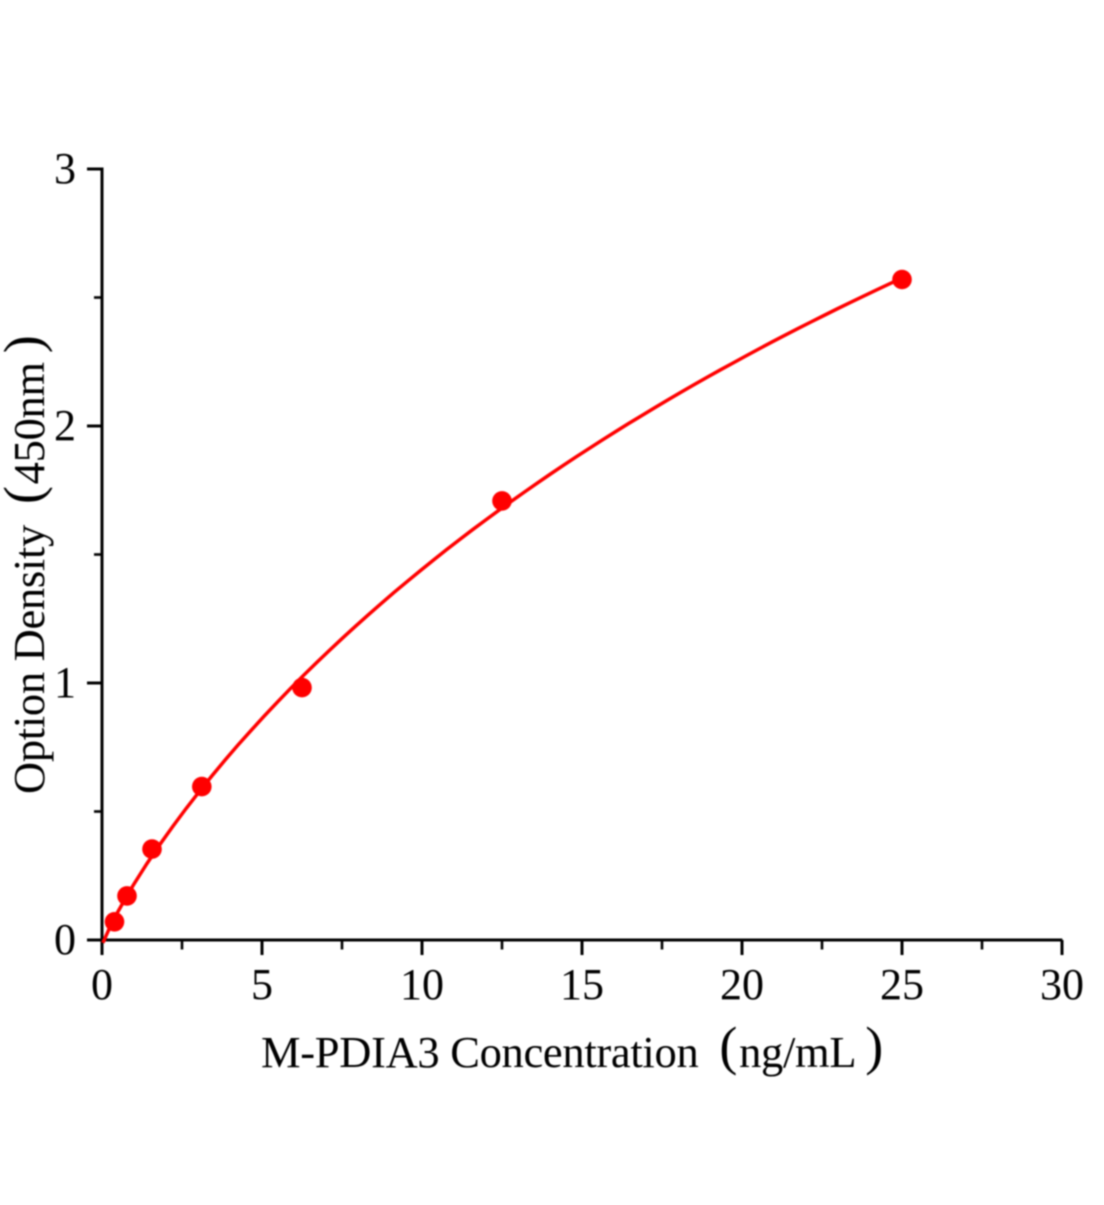  Describe the element at coordinates (27, 565) in the screenshot. I see `svg-text: Option Density(450nm)` at that location.